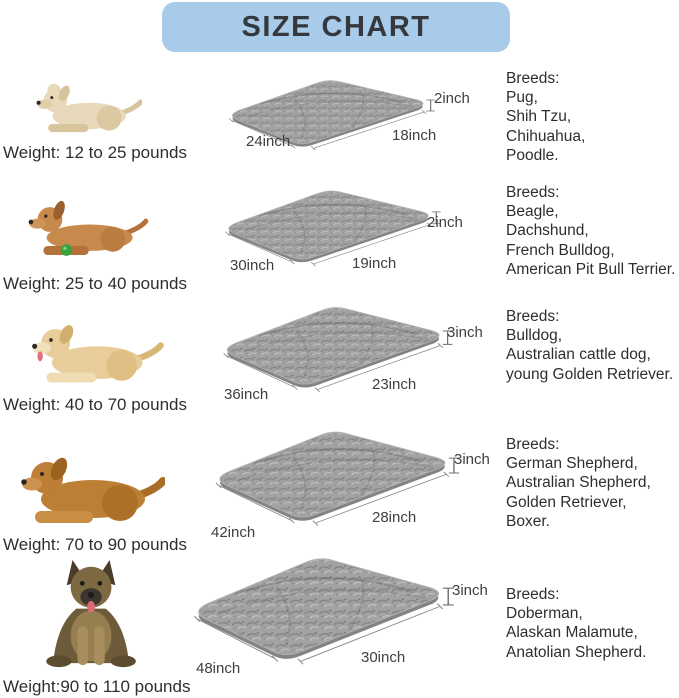  What do you see at coordinates (546, 136) in the screenshot?
I see `breed-item: Chihuahua,` at bounding box center [546, 136].